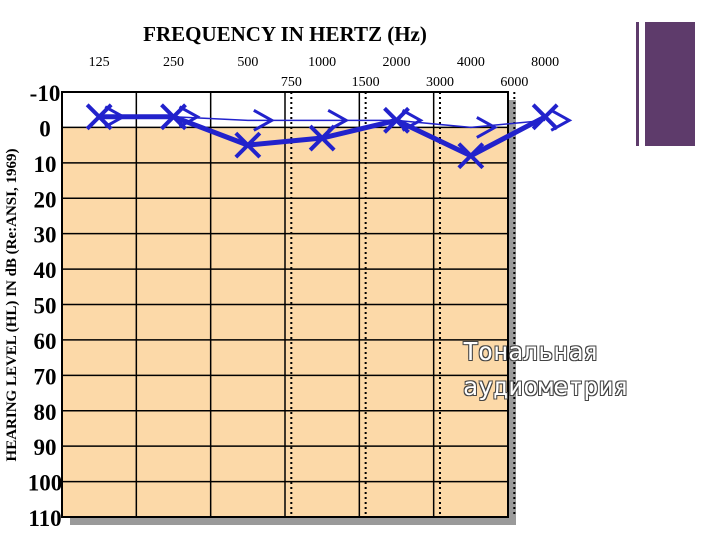 The width and height of the screenshot is (720, 540). What do you see at coordinates (546, 386) in the screenshot?
I see `caption-line-2: аудиометрия` at bounding box center [546, 386].